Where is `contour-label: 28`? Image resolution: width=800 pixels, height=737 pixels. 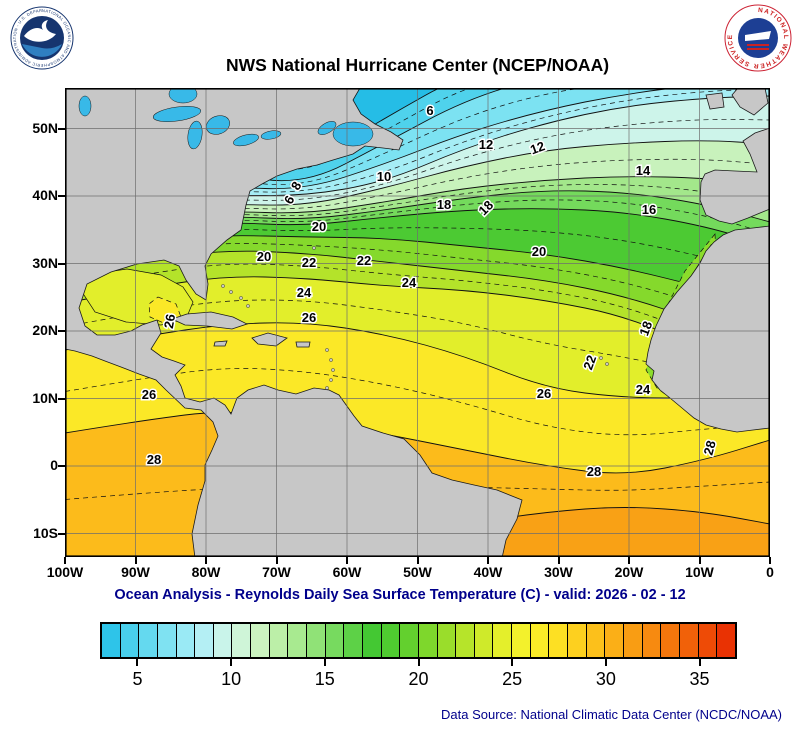
contour-label: 28 is located at coordinates (154, 459).